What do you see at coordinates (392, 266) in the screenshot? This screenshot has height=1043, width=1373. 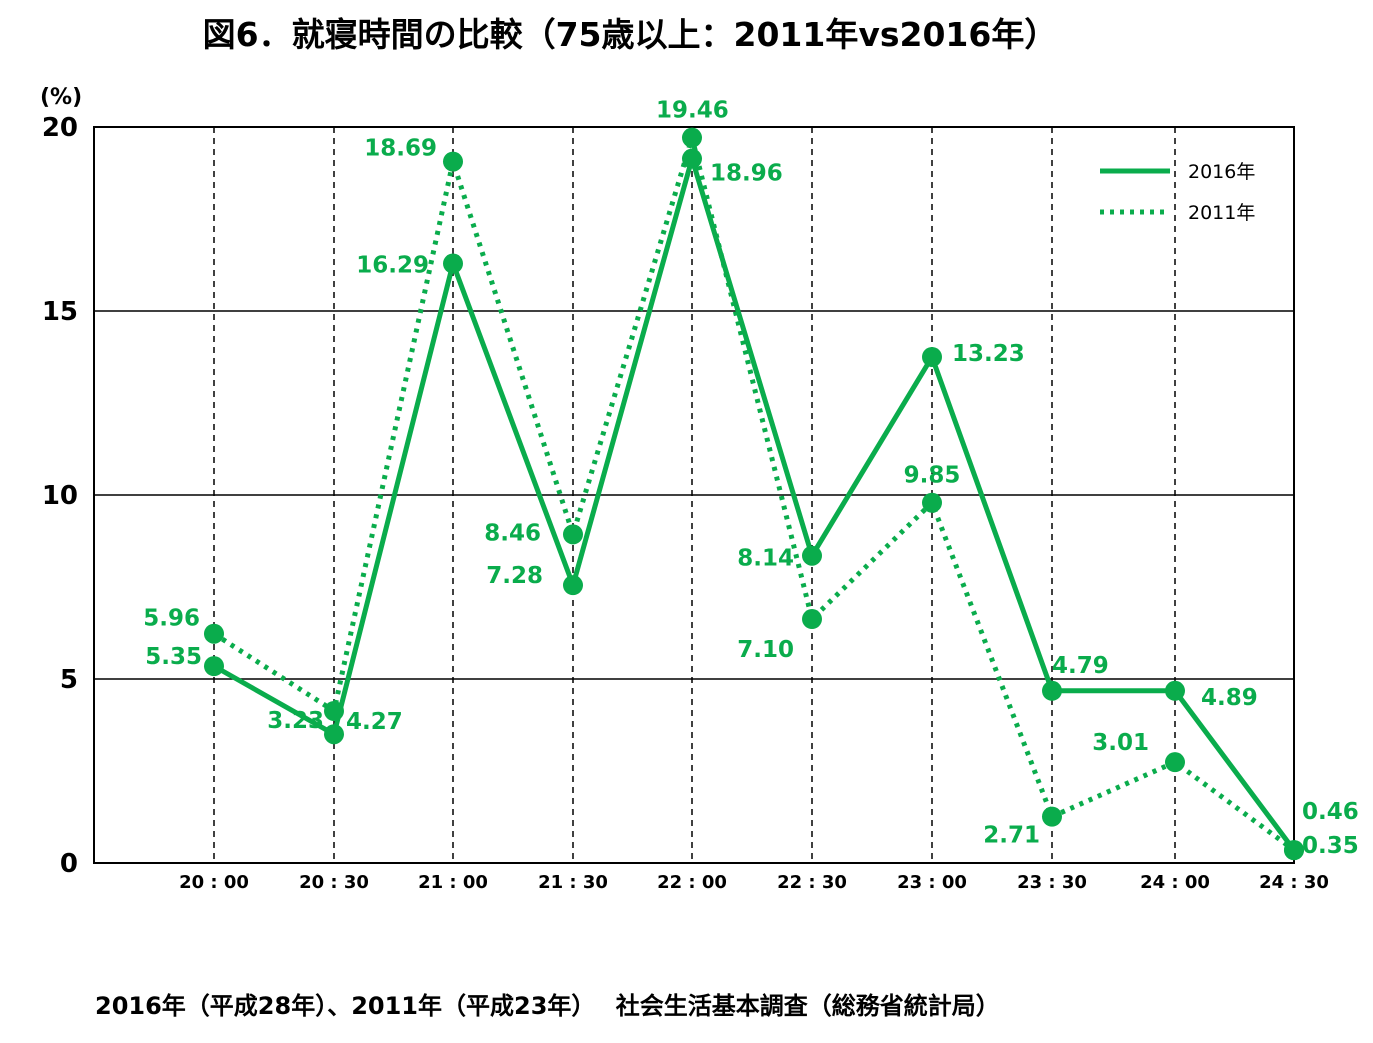 I see `data-label-2016: 16.29` at bounding box center [392, 266].